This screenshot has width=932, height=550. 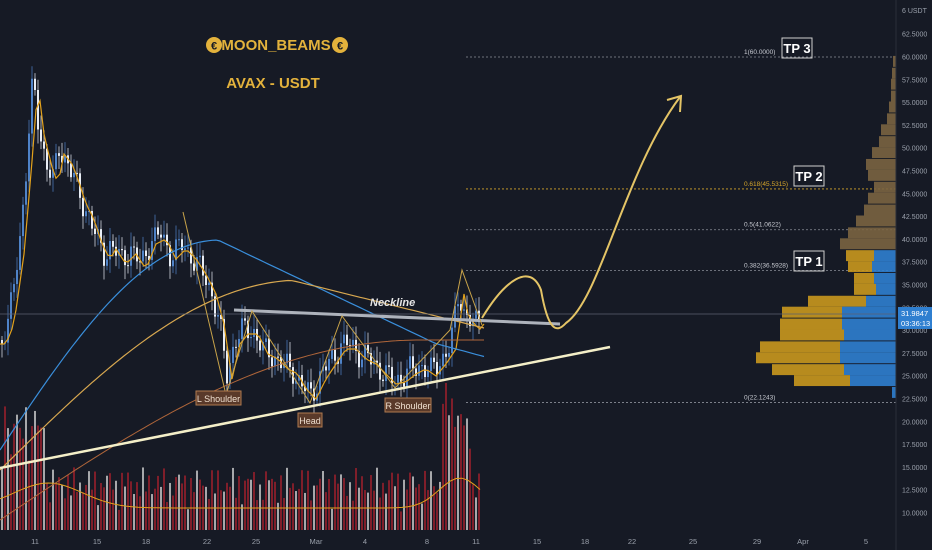 I want to click on price-tick-label: 22.5000, so click(x=914, y=400).